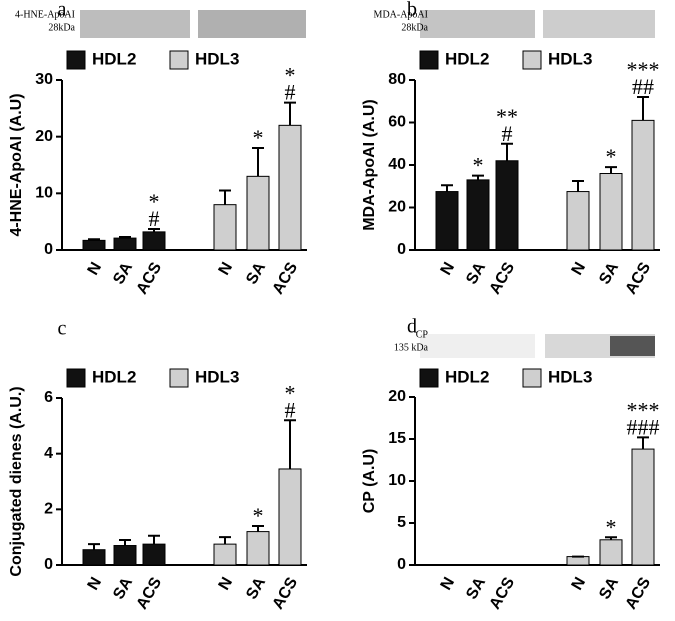  Describe the element at coordinates (397, 122) in the screenshot. I see `y-tick-label: 60` at that location.